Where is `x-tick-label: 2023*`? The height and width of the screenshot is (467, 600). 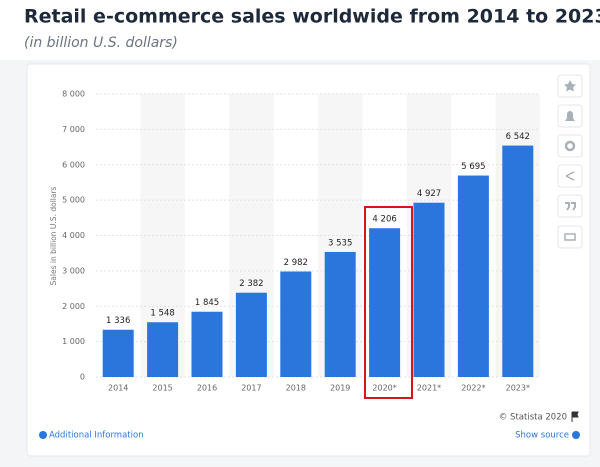 x-tick-label: 2023* is located at coordinates (518, 388).